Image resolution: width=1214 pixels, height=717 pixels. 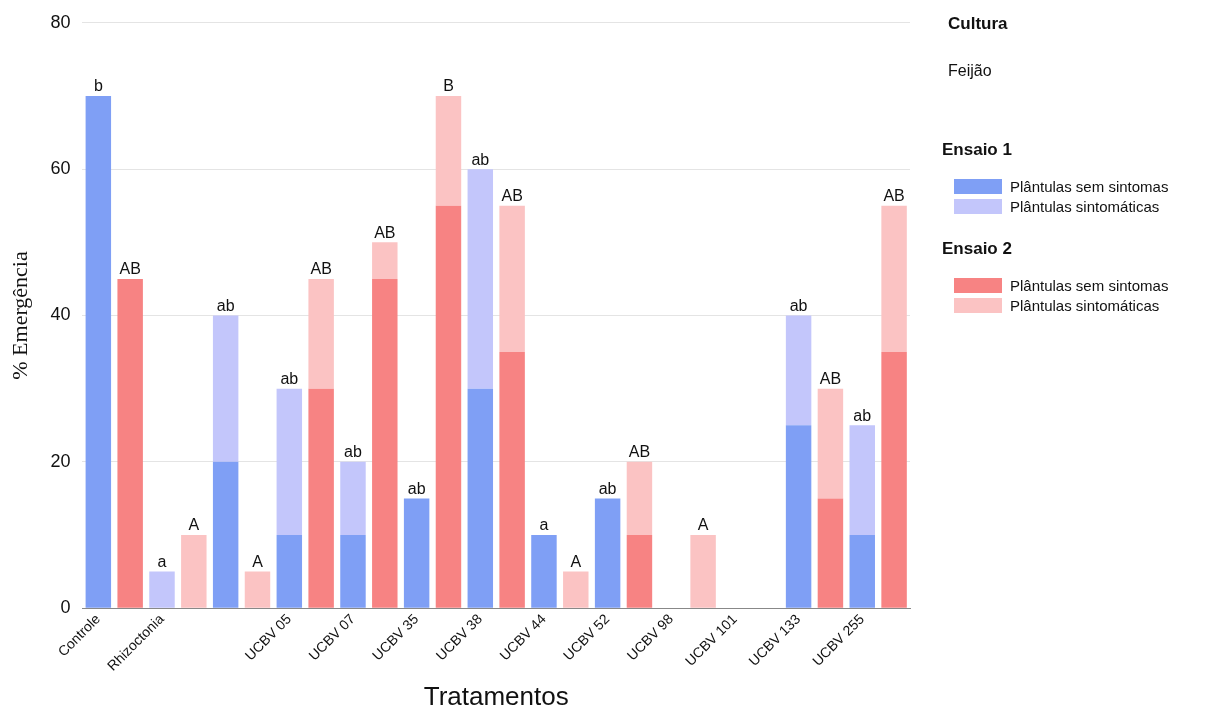 What do you see at coordinates (977, 150) in the screenshot?
I see `text: Ensaio 1` at bounding box center [977, 150].